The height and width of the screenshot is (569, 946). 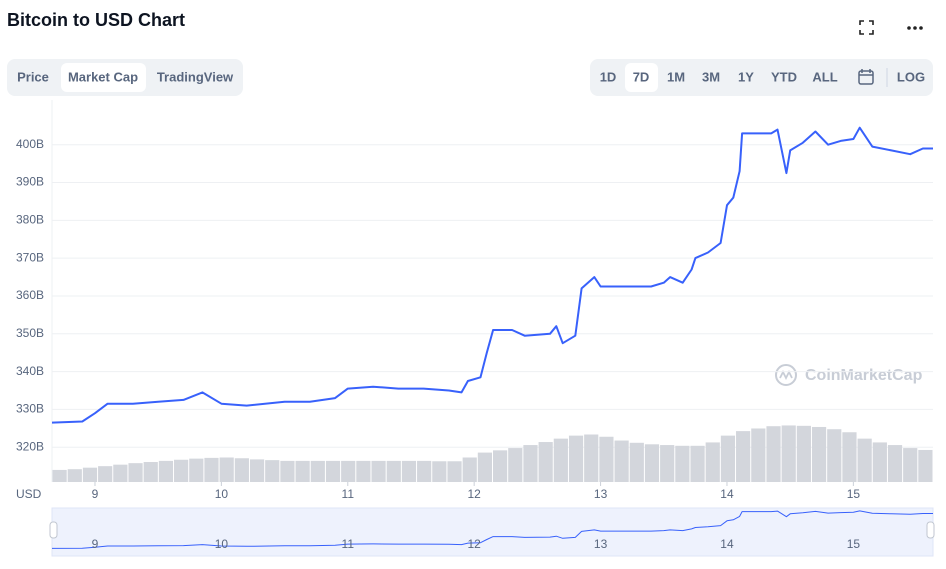 I want to click on x-tick-label: 9, so click(x=95, y=494).